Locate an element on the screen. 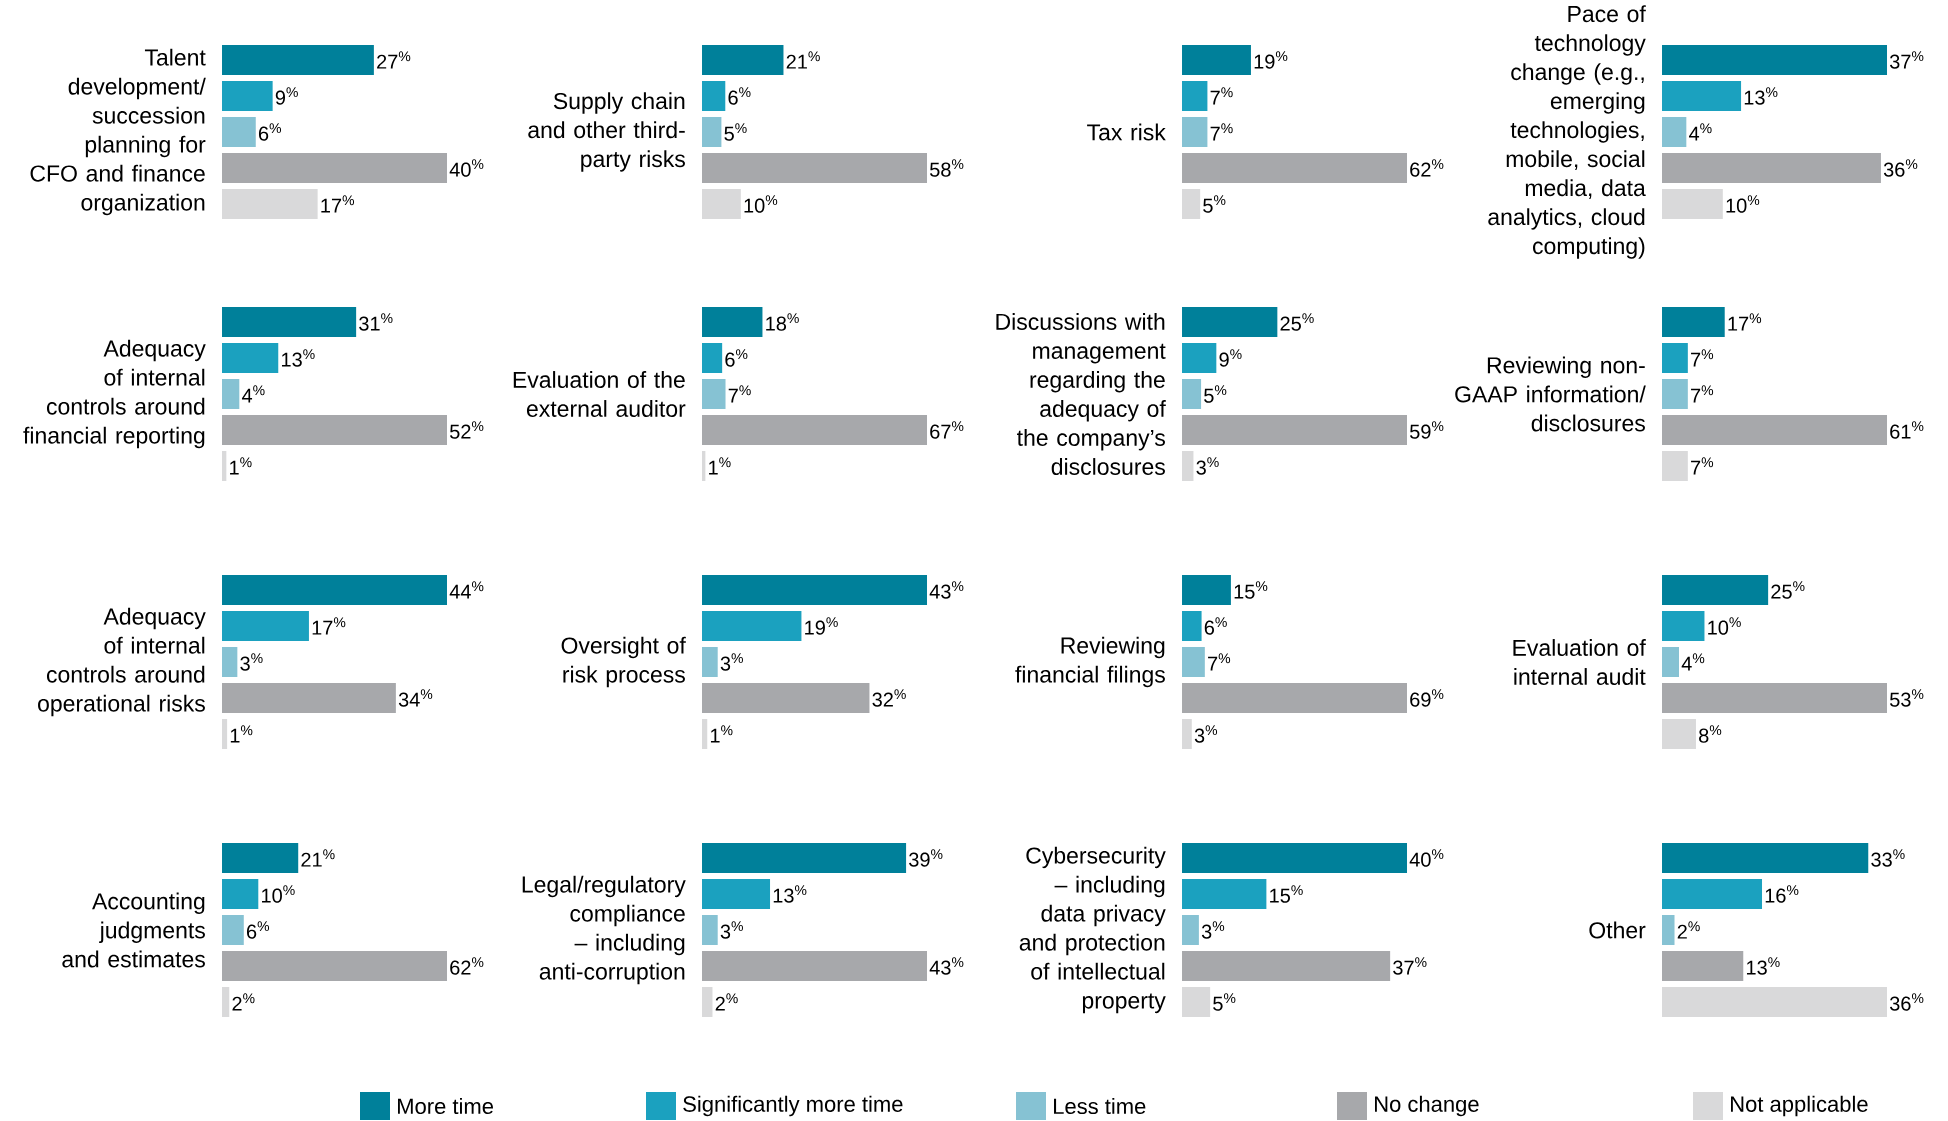 The width and height of the screenshot is (1948, 1121). data-label: 9$^{%}$ is located at coordinates (286, 96).